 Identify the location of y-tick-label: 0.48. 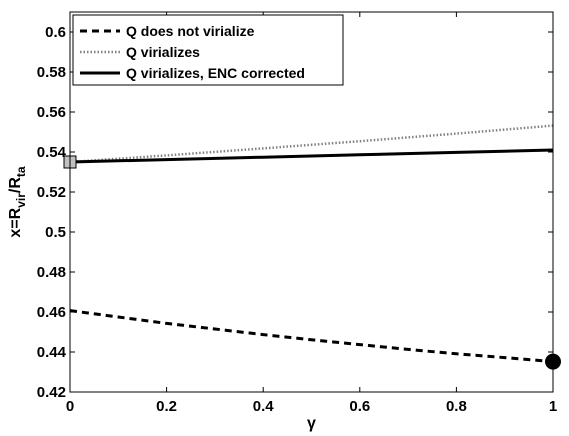
(51, 272).